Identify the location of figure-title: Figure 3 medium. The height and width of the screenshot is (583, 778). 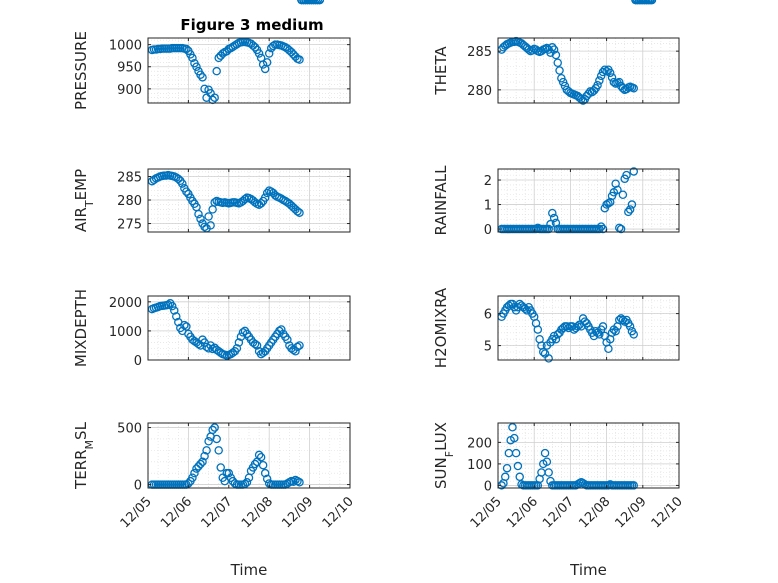
(251, 25).